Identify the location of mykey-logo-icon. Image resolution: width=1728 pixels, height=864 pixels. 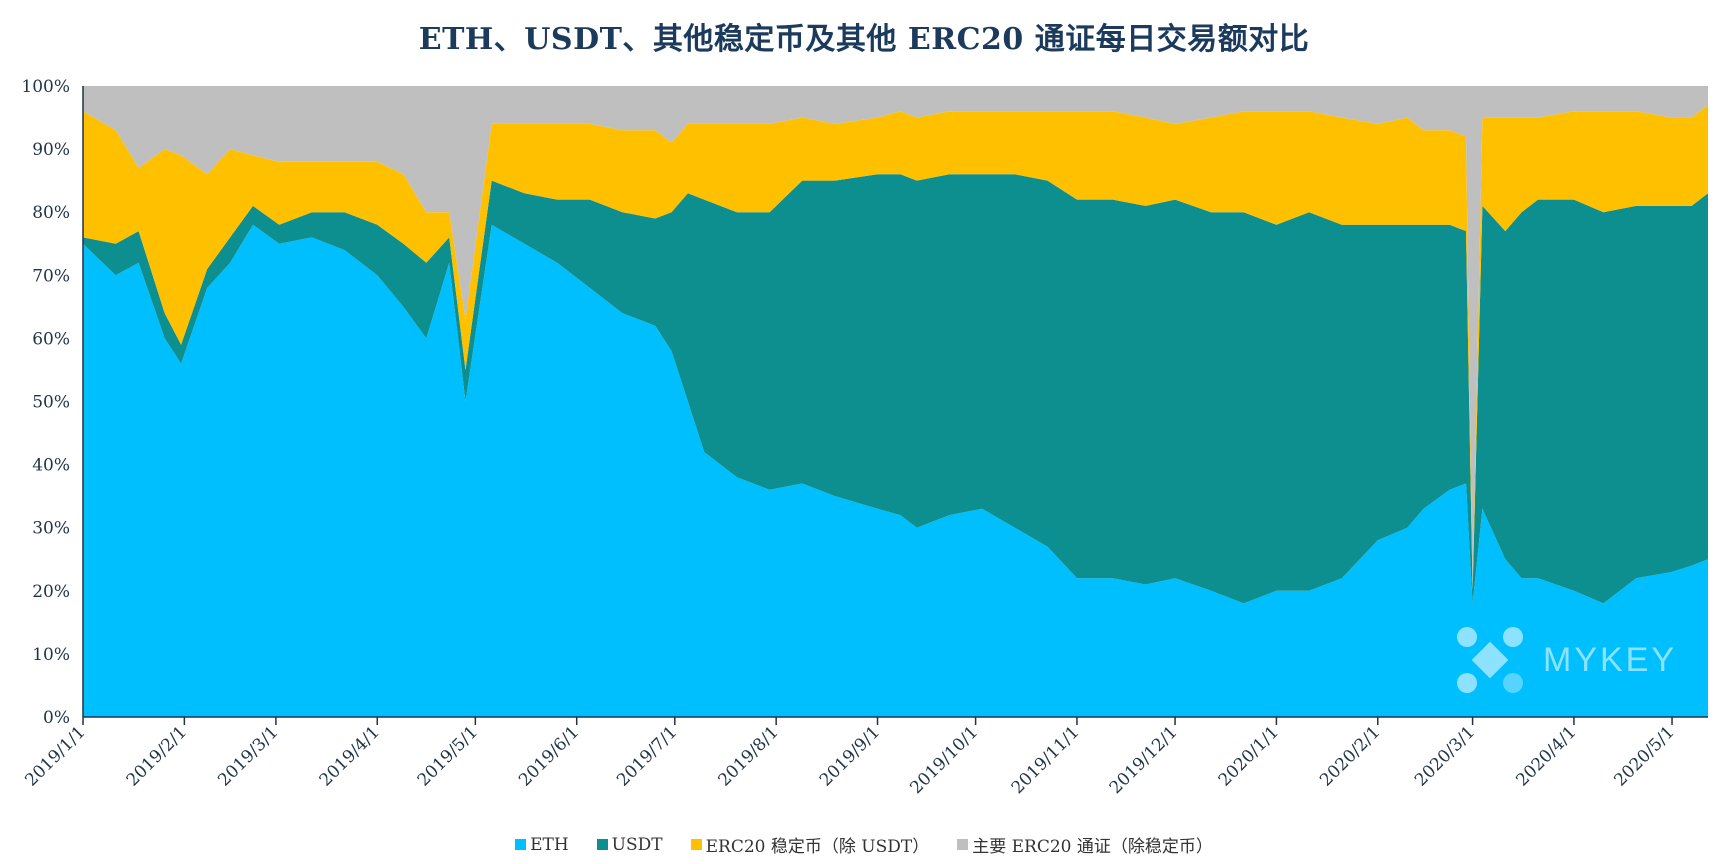
(1490, 660).